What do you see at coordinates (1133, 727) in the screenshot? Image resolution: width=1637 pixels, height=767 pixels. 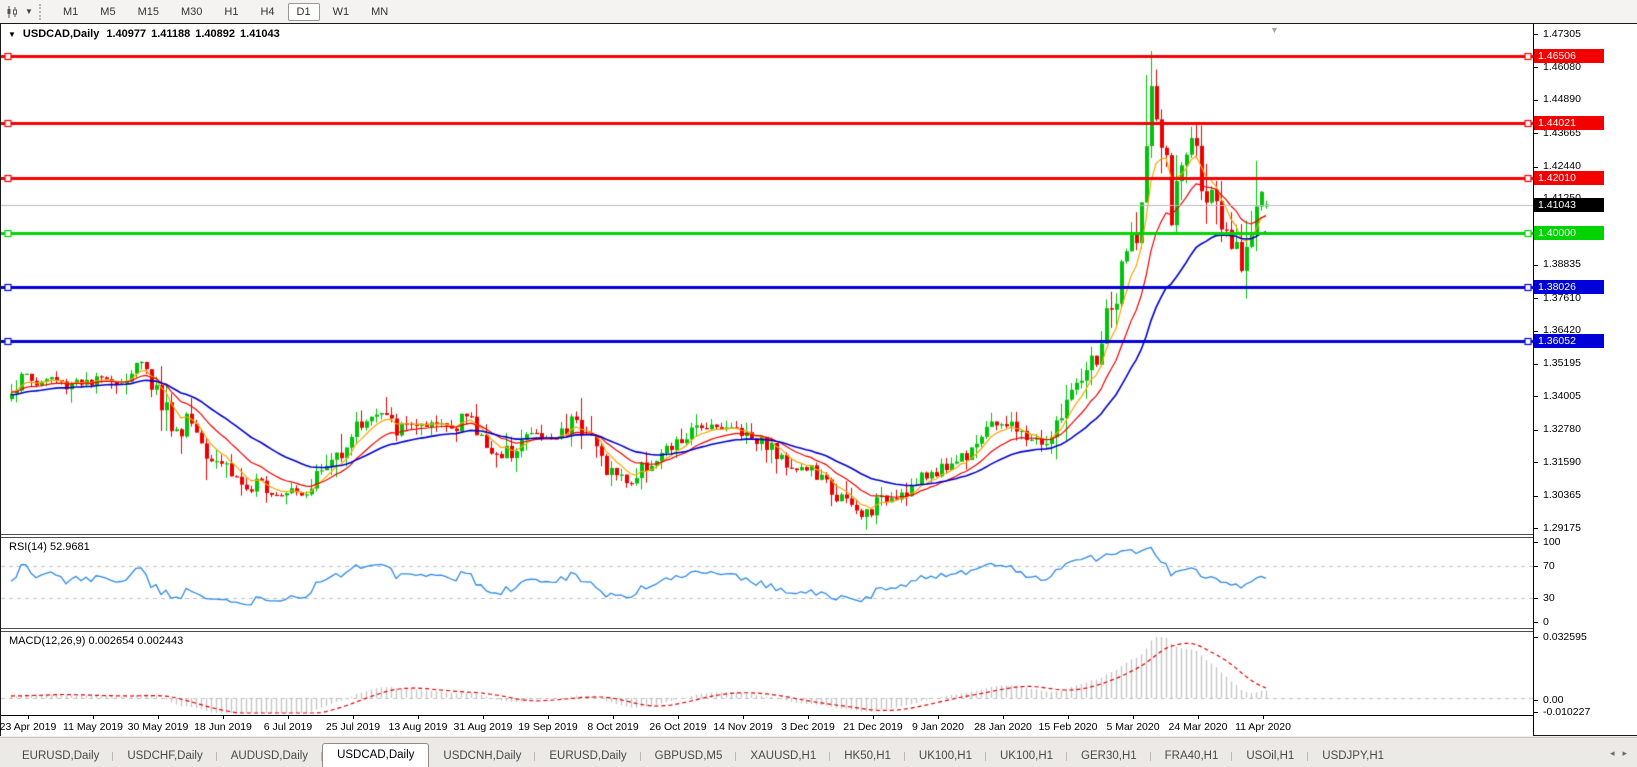 I see `date-axis-label: 5 Mar 2020` at bounding box center [1133, 727].